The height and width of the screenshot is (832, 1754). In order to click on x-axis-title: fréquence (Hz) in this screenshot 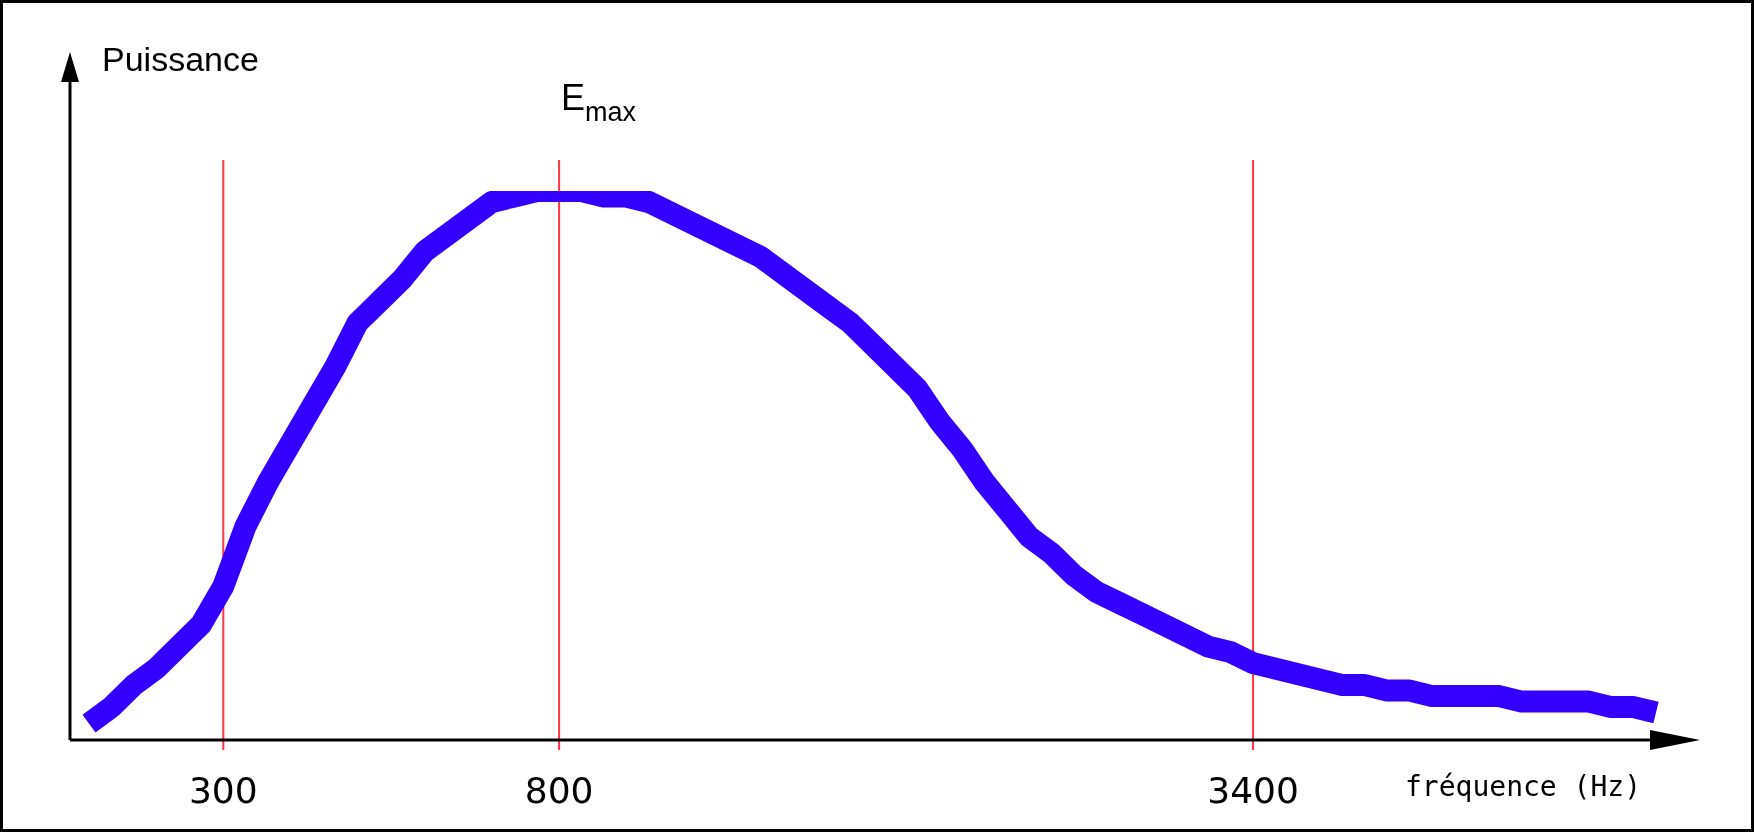, I will do `click(1523, 787)`.